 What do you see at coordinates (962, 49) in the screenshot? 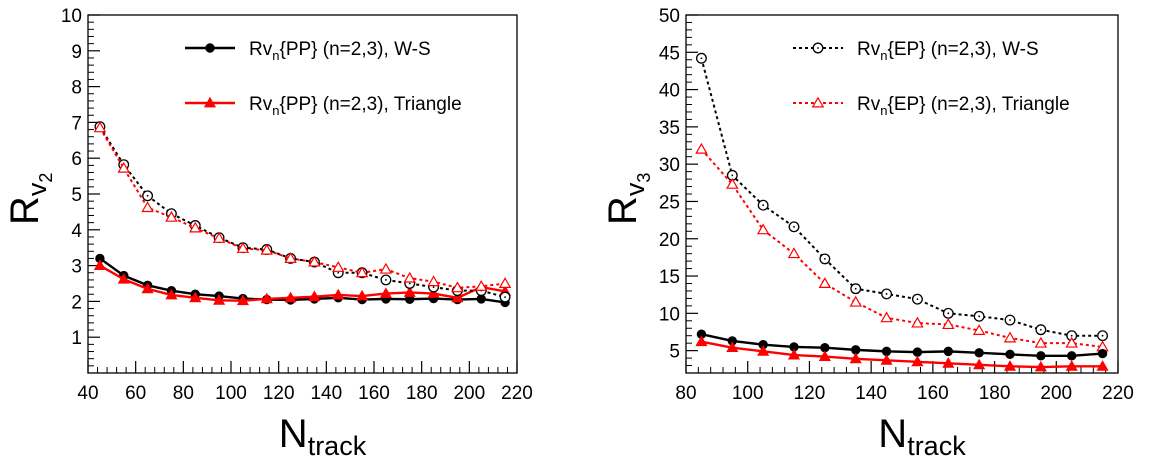
I see `legend-label-rest: {EP} (n=2,3), W-S` at bounding box center [962, 49].